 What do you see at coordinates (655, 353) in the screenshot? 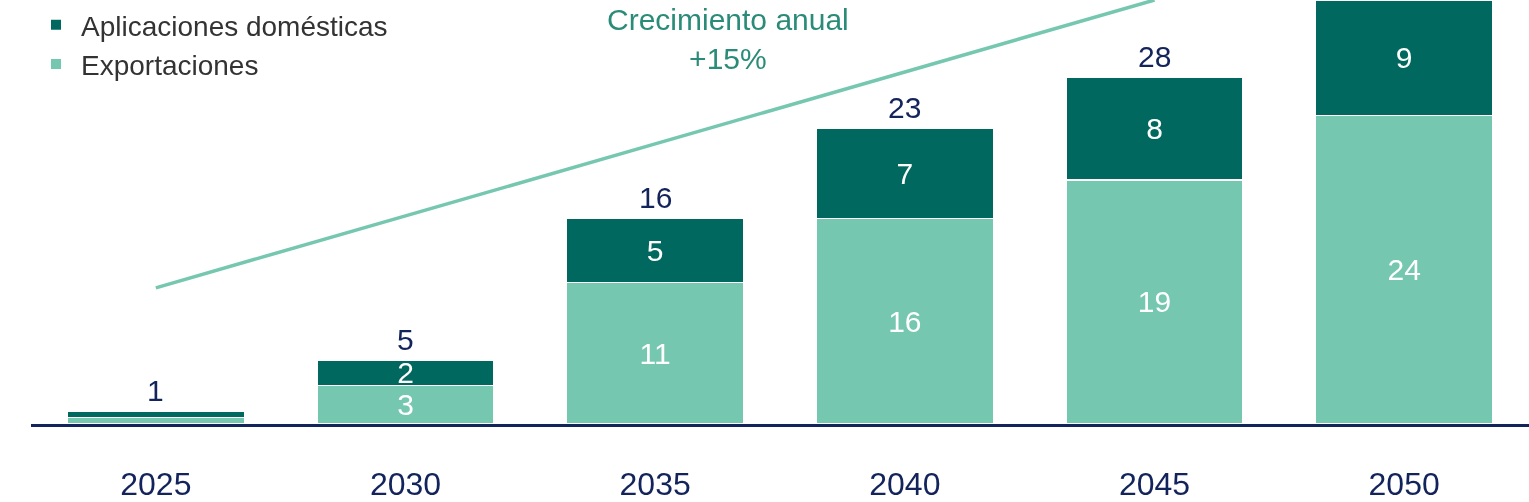
I see `data-label: 11` at bounding box center [655, 353].